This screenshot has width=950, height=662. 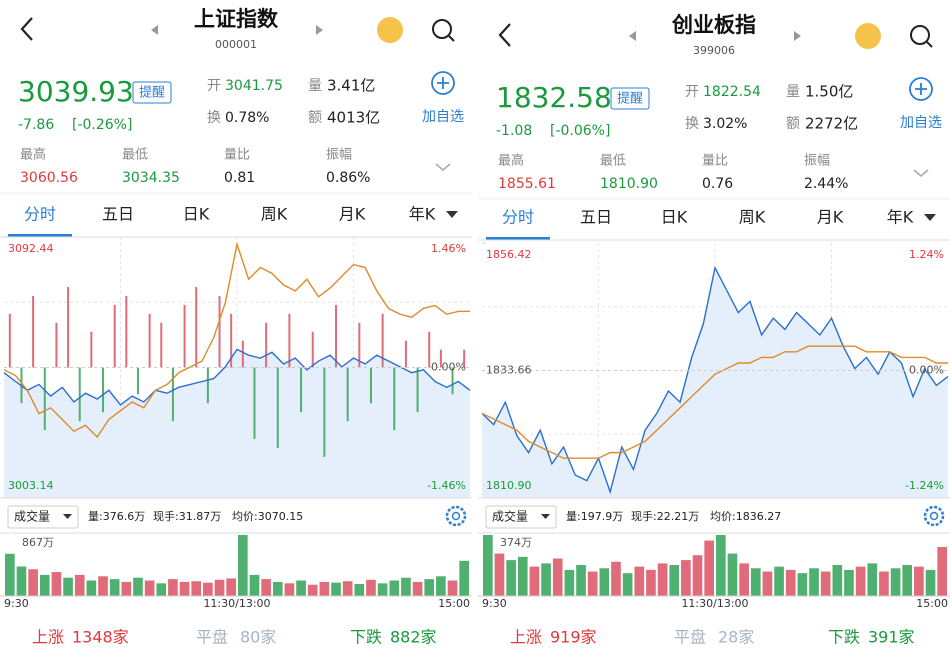 I want to click on y-tick-label: 3003.14, so click(x=31, y=485).